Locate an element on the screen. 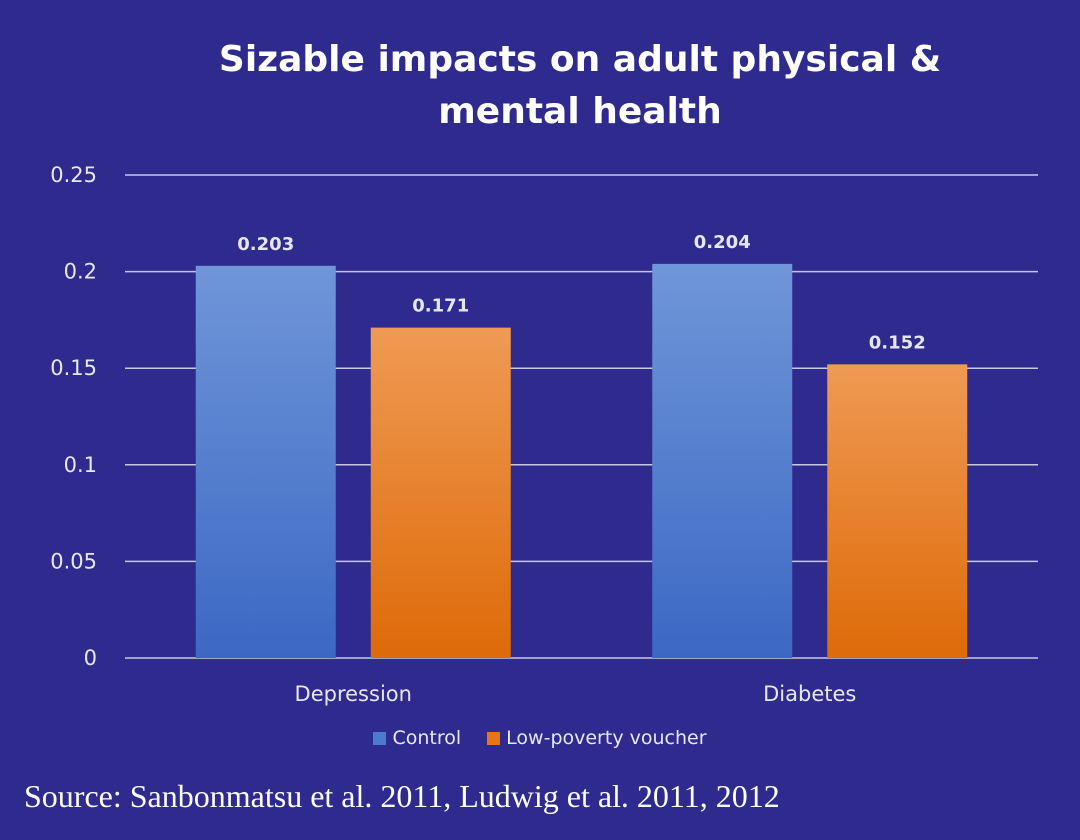 This screenshot has width=1080, height=840. data-label: 0.152 is located at coordinates (897, 342).